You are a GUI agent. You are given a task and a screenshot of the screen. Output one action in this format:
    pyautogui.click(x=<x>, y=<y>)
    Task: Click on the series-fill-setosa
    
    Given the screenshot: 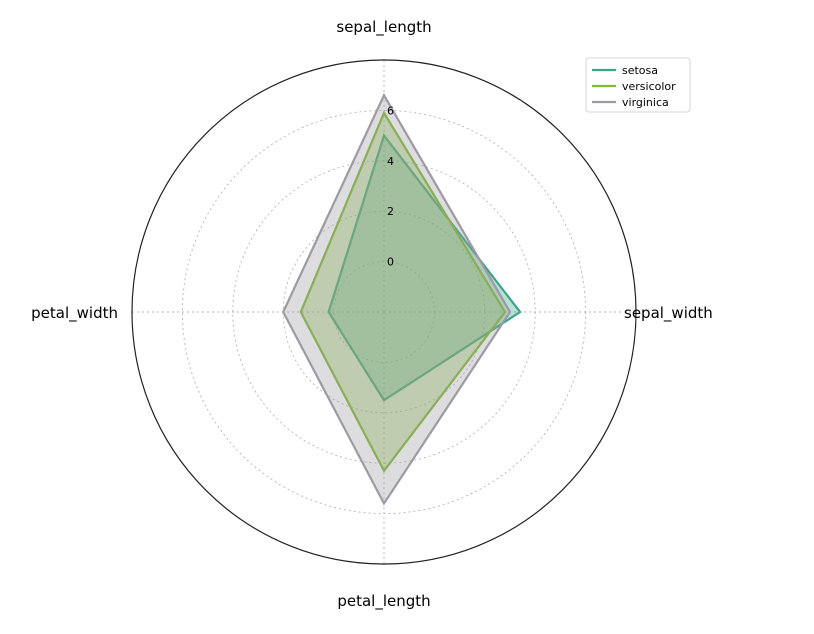 What is the action you would take?
    pyautogui.click(x=424, y=268)
    